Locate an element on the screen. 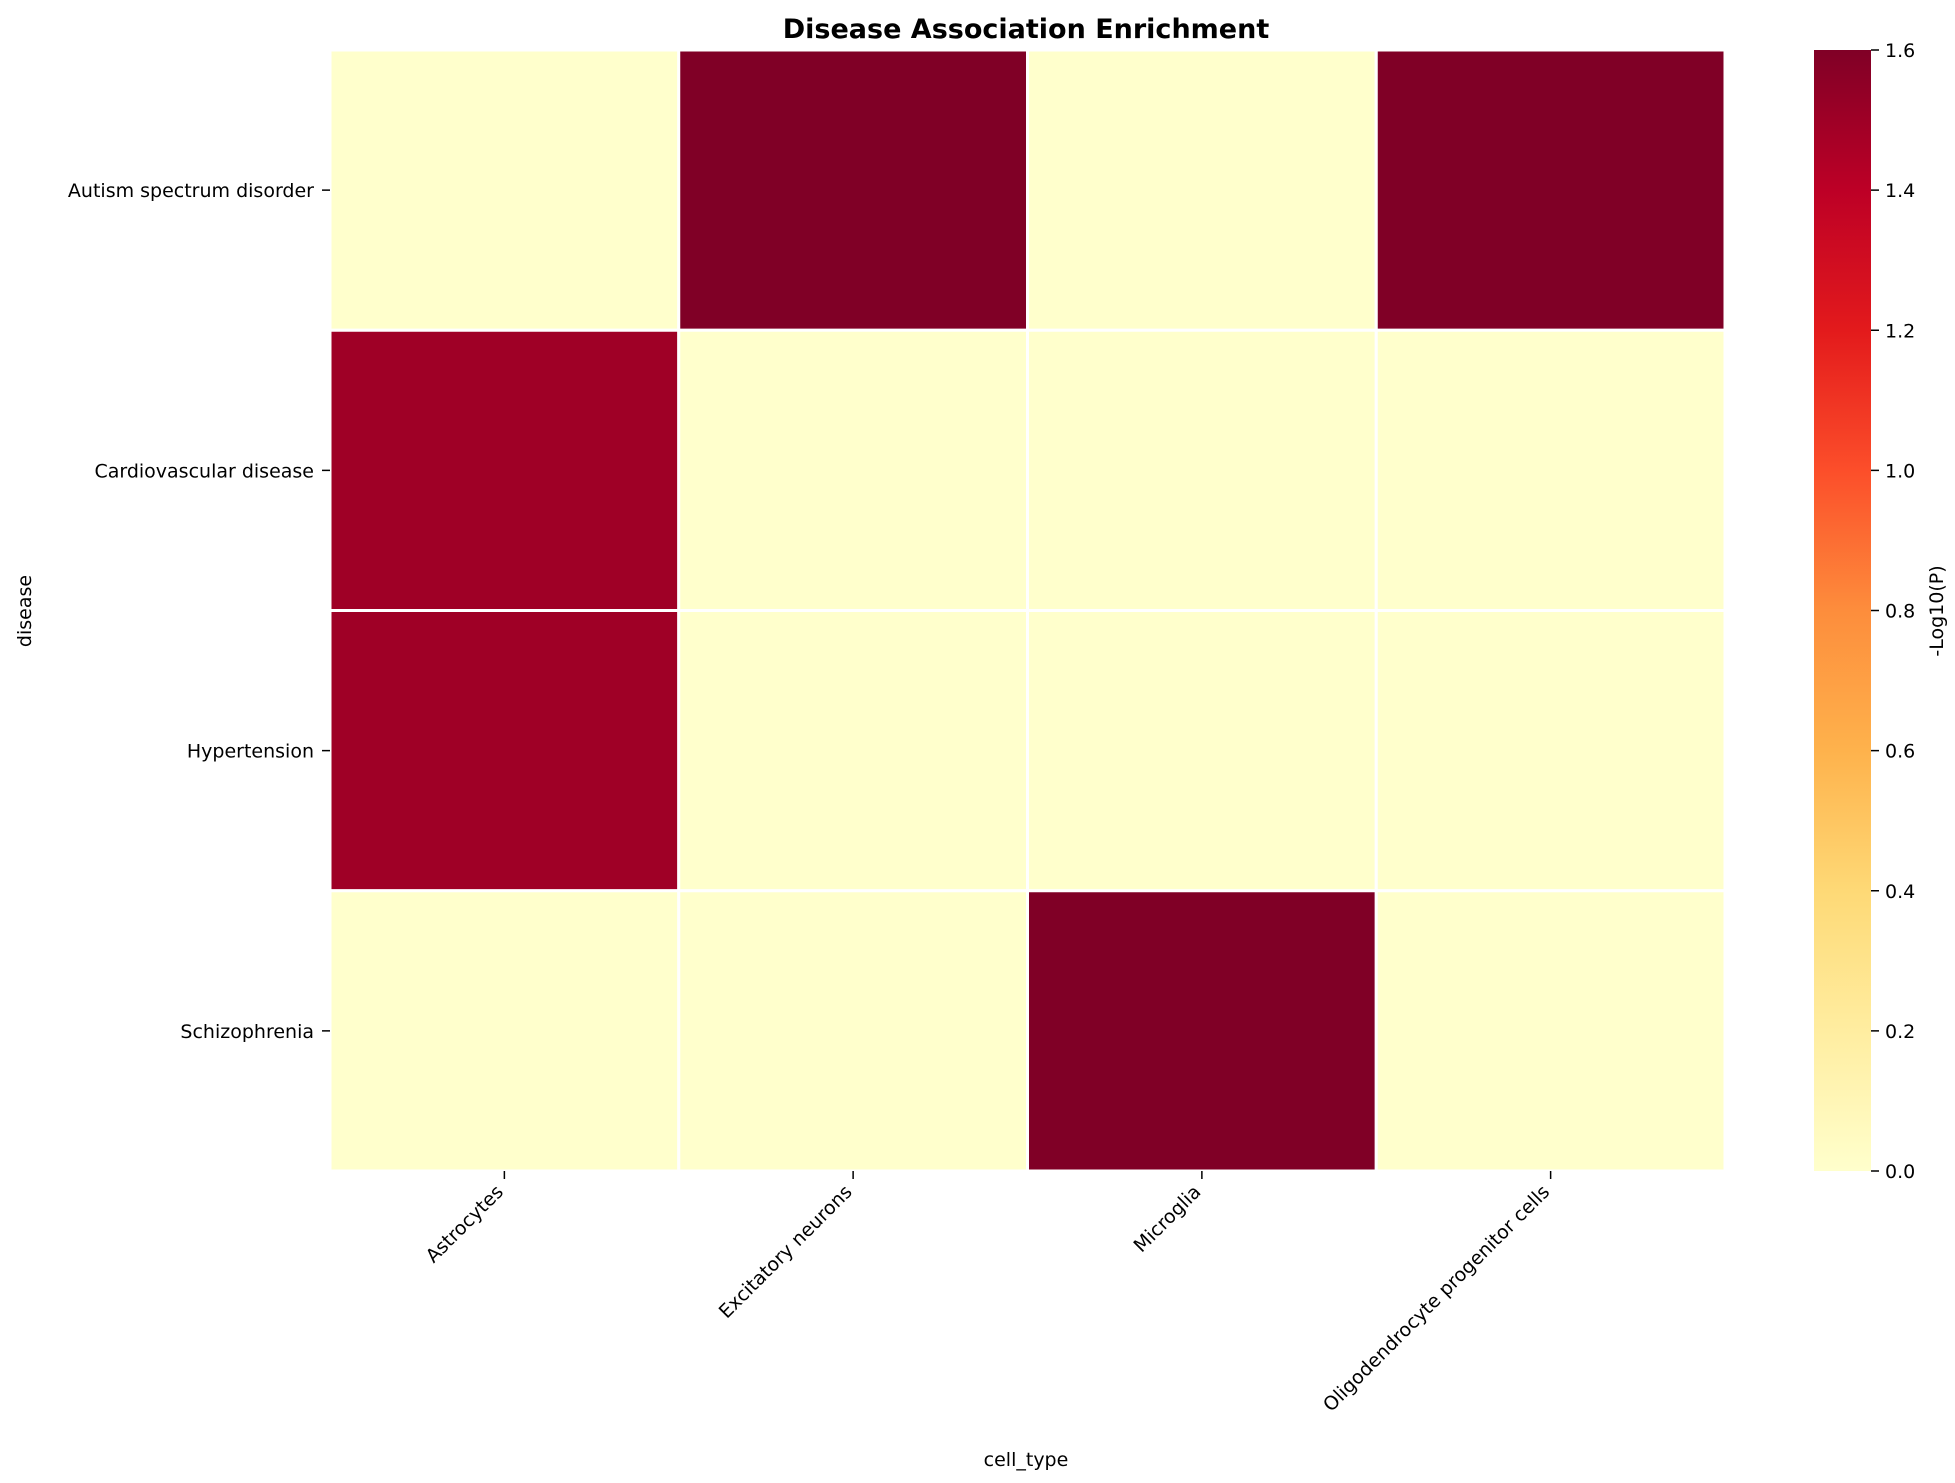 This screenshot has width=1955, height=1483. y-tick-label: Cardiovascular disease is located at coordinates (204, 471).